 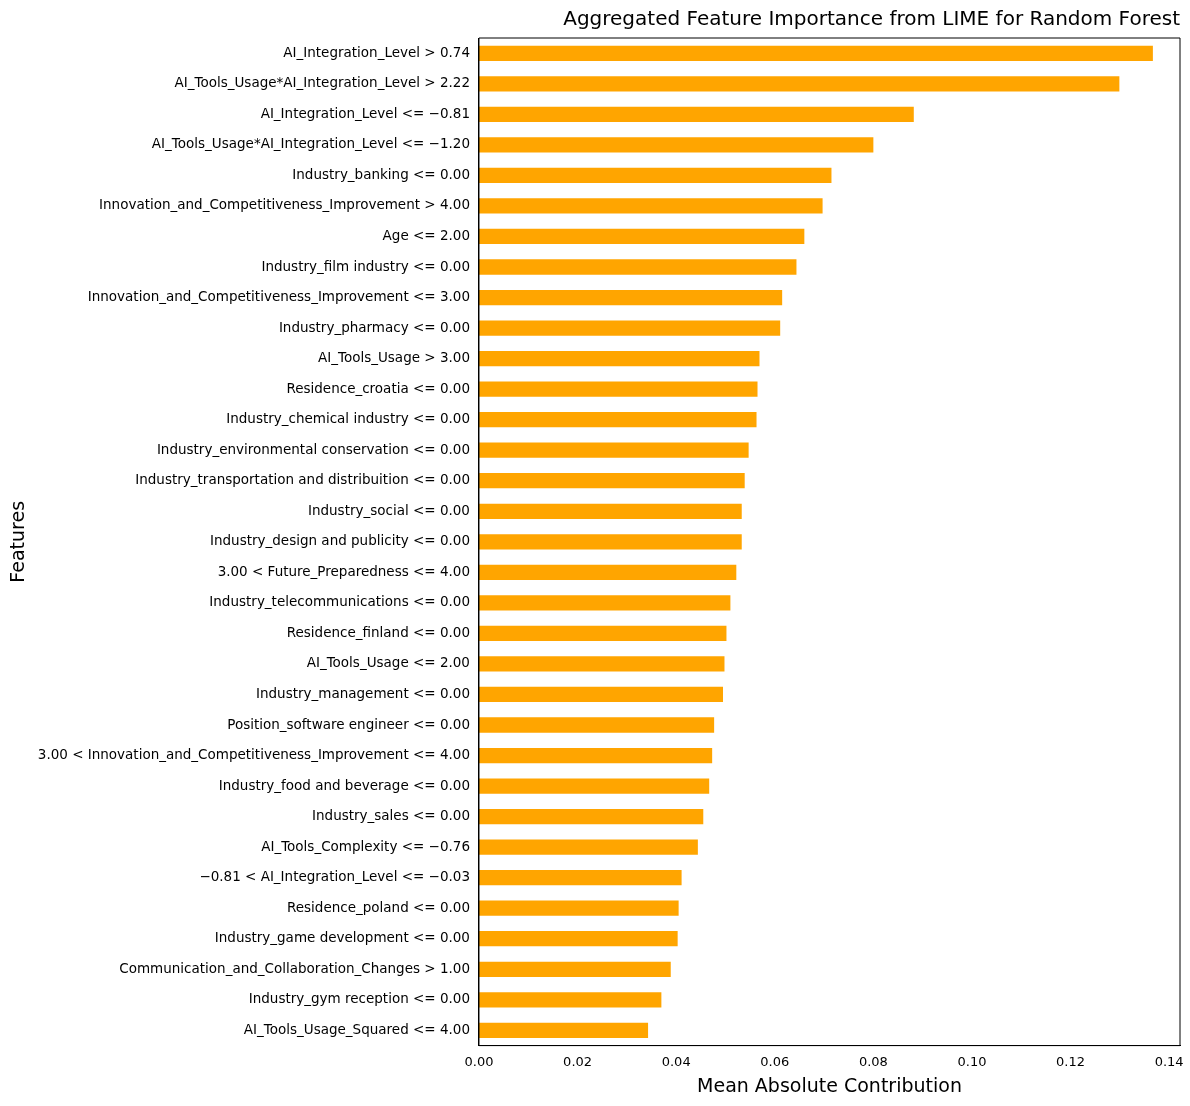 I want to click on y-tick-label: Innovation_and_Competitiveness_Improvement > 4.00, so click(x=284, y=204).